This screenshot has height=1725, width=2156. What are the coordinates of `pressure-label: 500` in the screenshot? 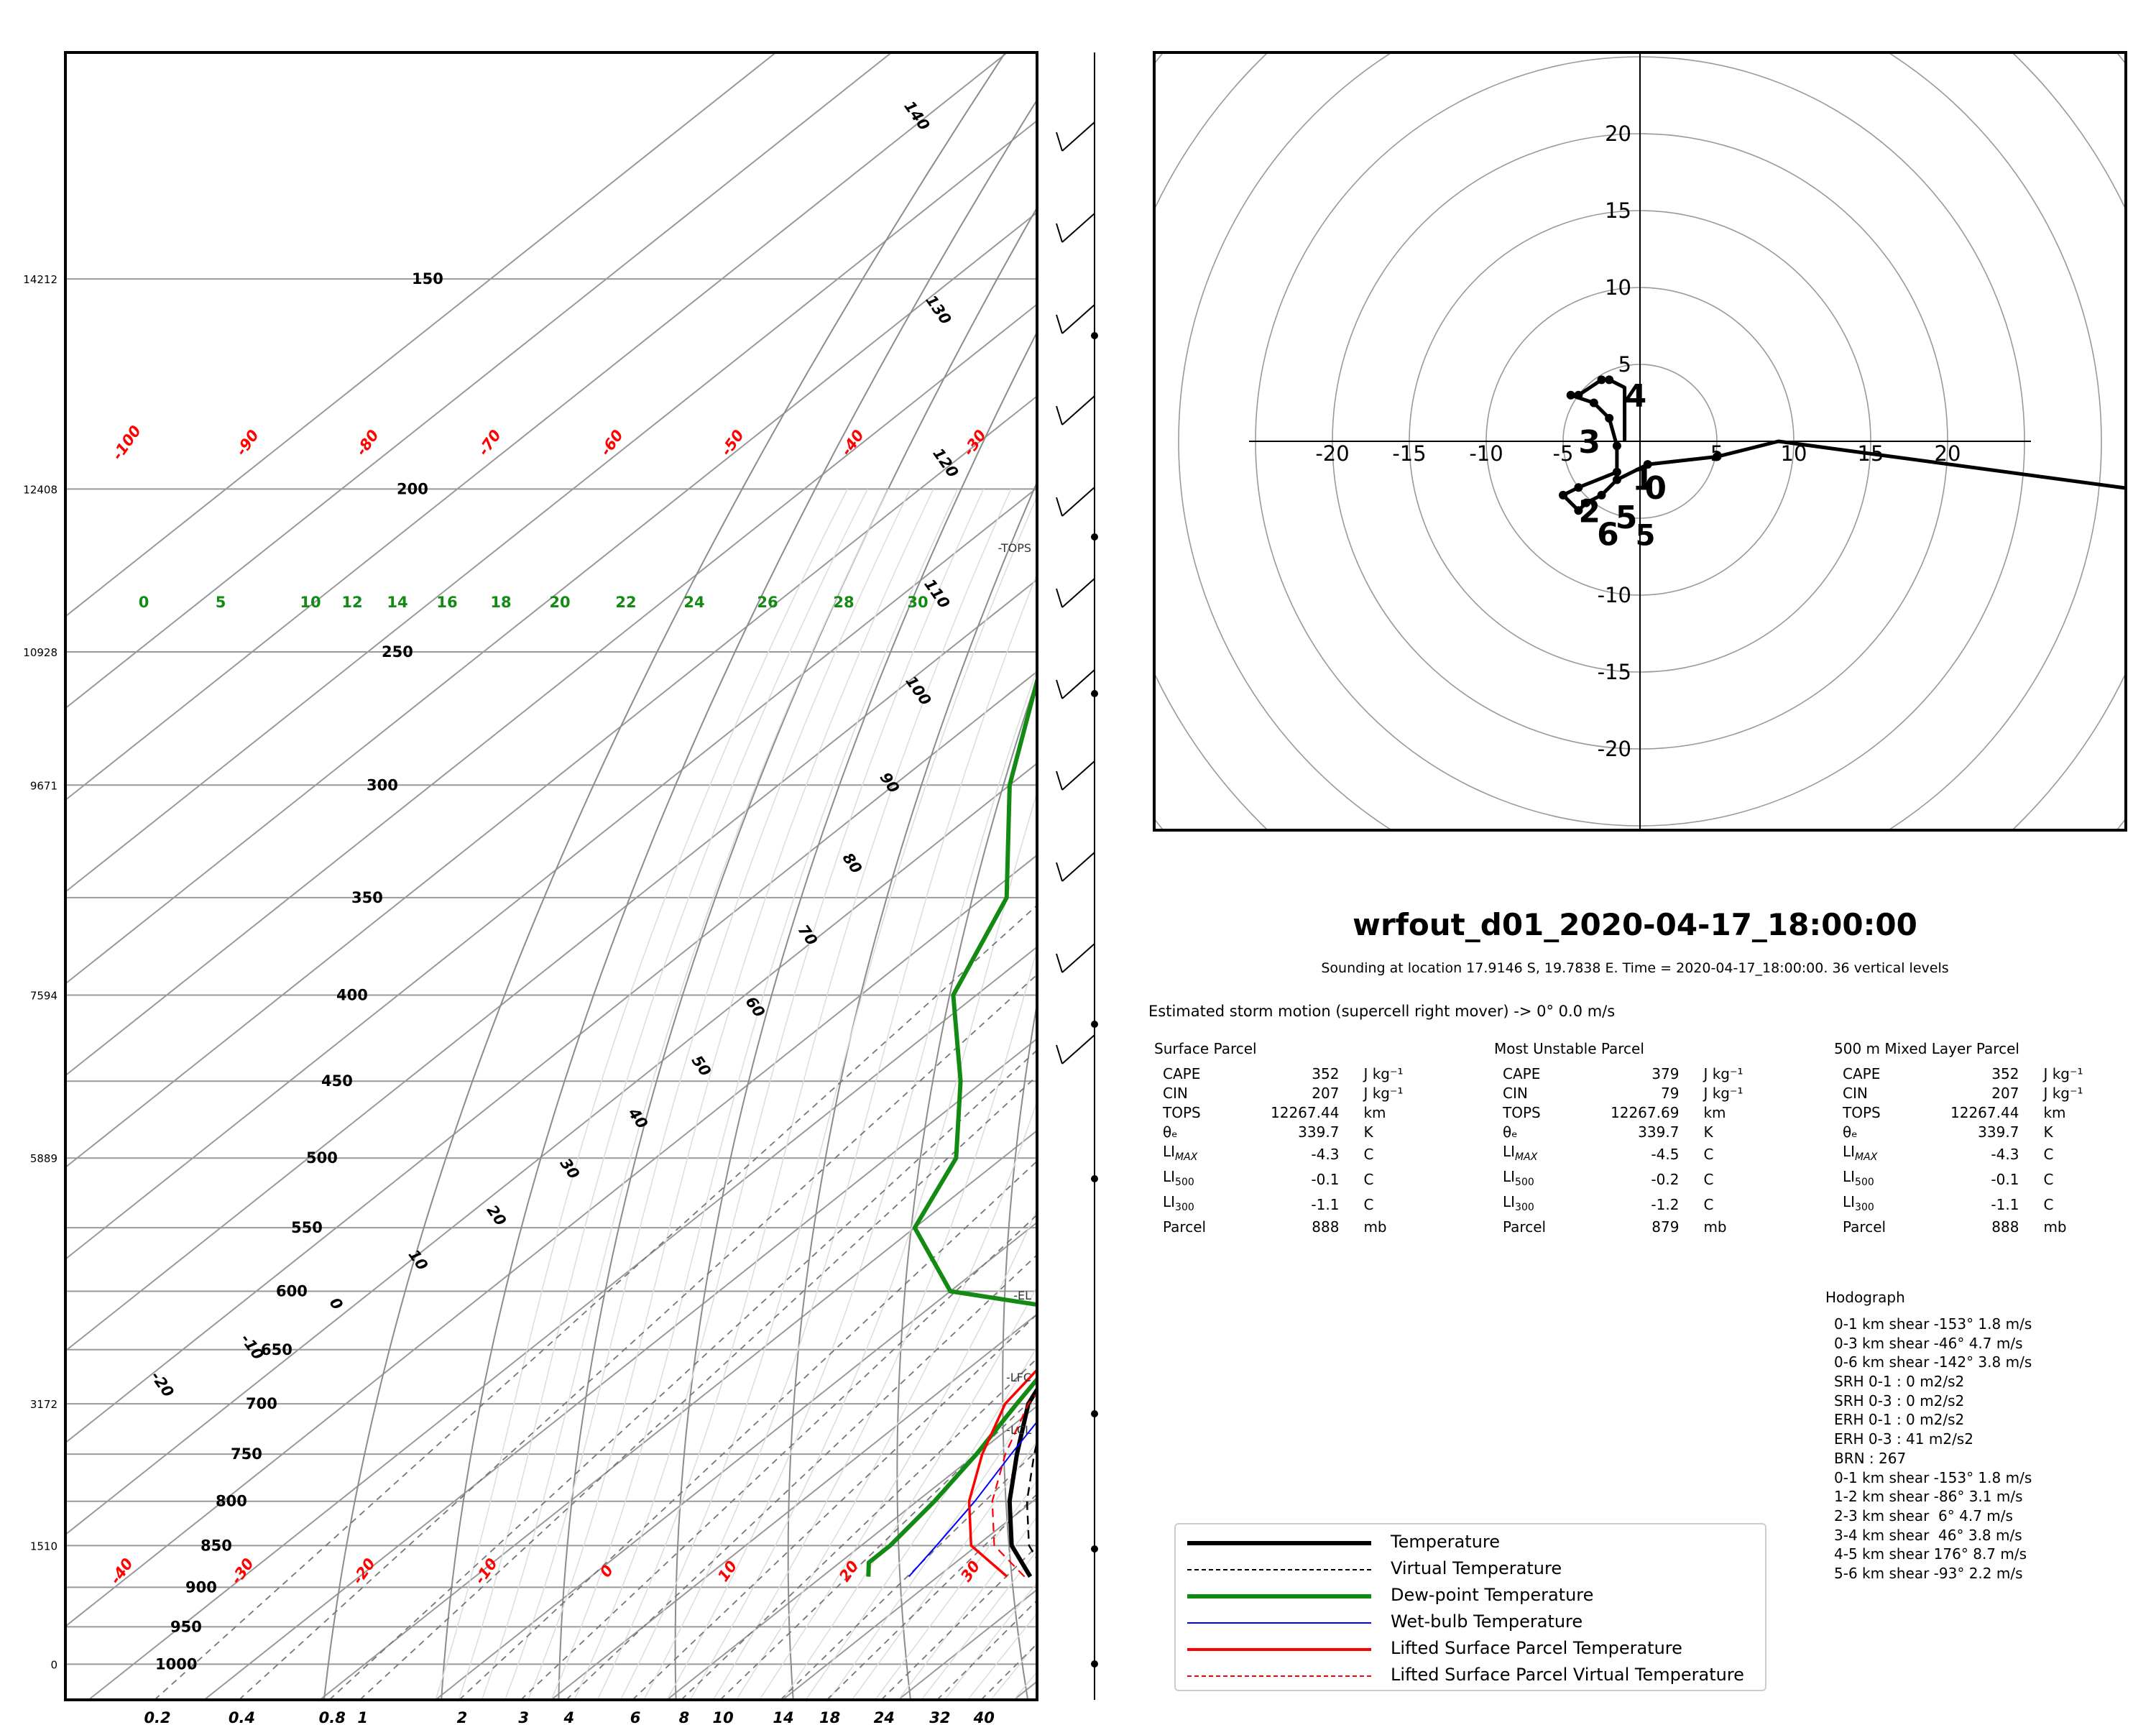 It's located at (322, 1158).